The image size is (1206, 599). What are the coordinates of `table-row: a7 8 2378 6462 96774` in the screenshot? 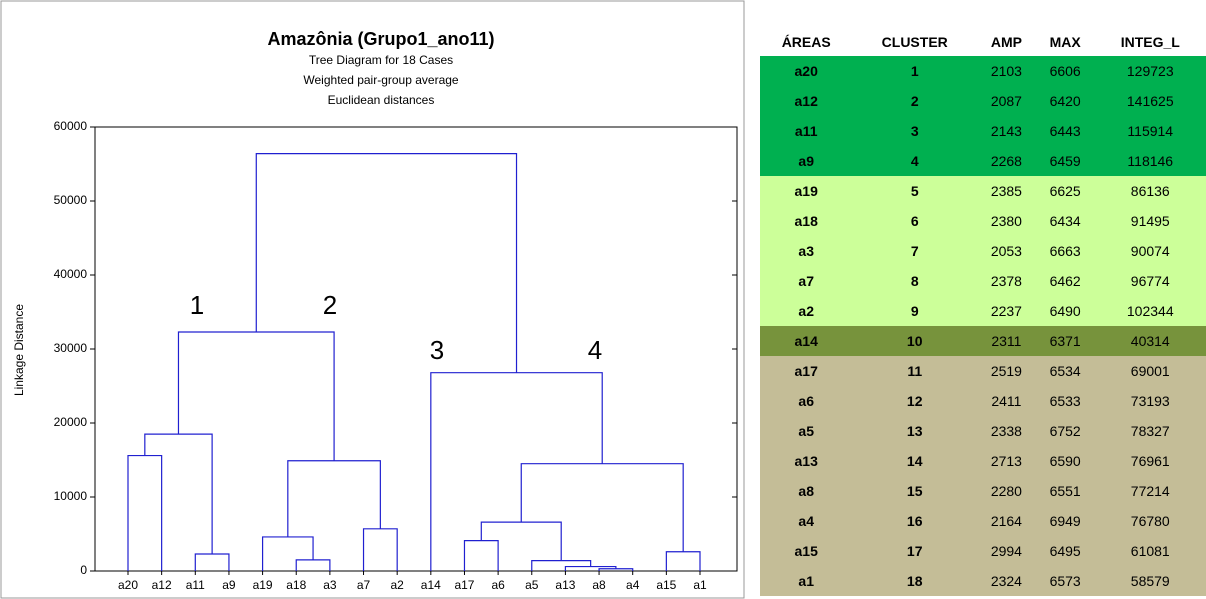 It's located at (983, 281).